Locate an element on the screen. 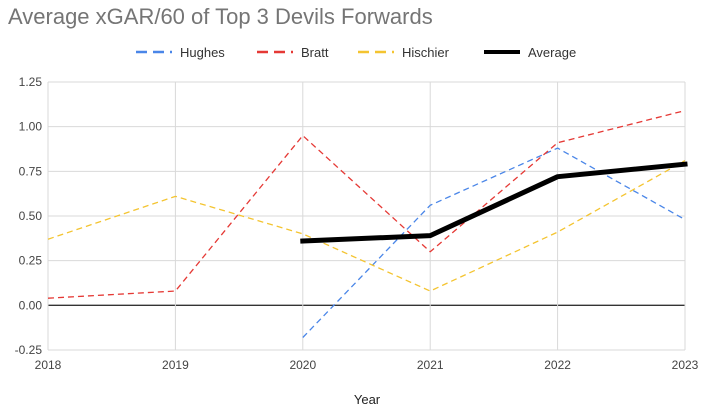  legend-item-hughes: Hughes is located at coordinates (180, 52).